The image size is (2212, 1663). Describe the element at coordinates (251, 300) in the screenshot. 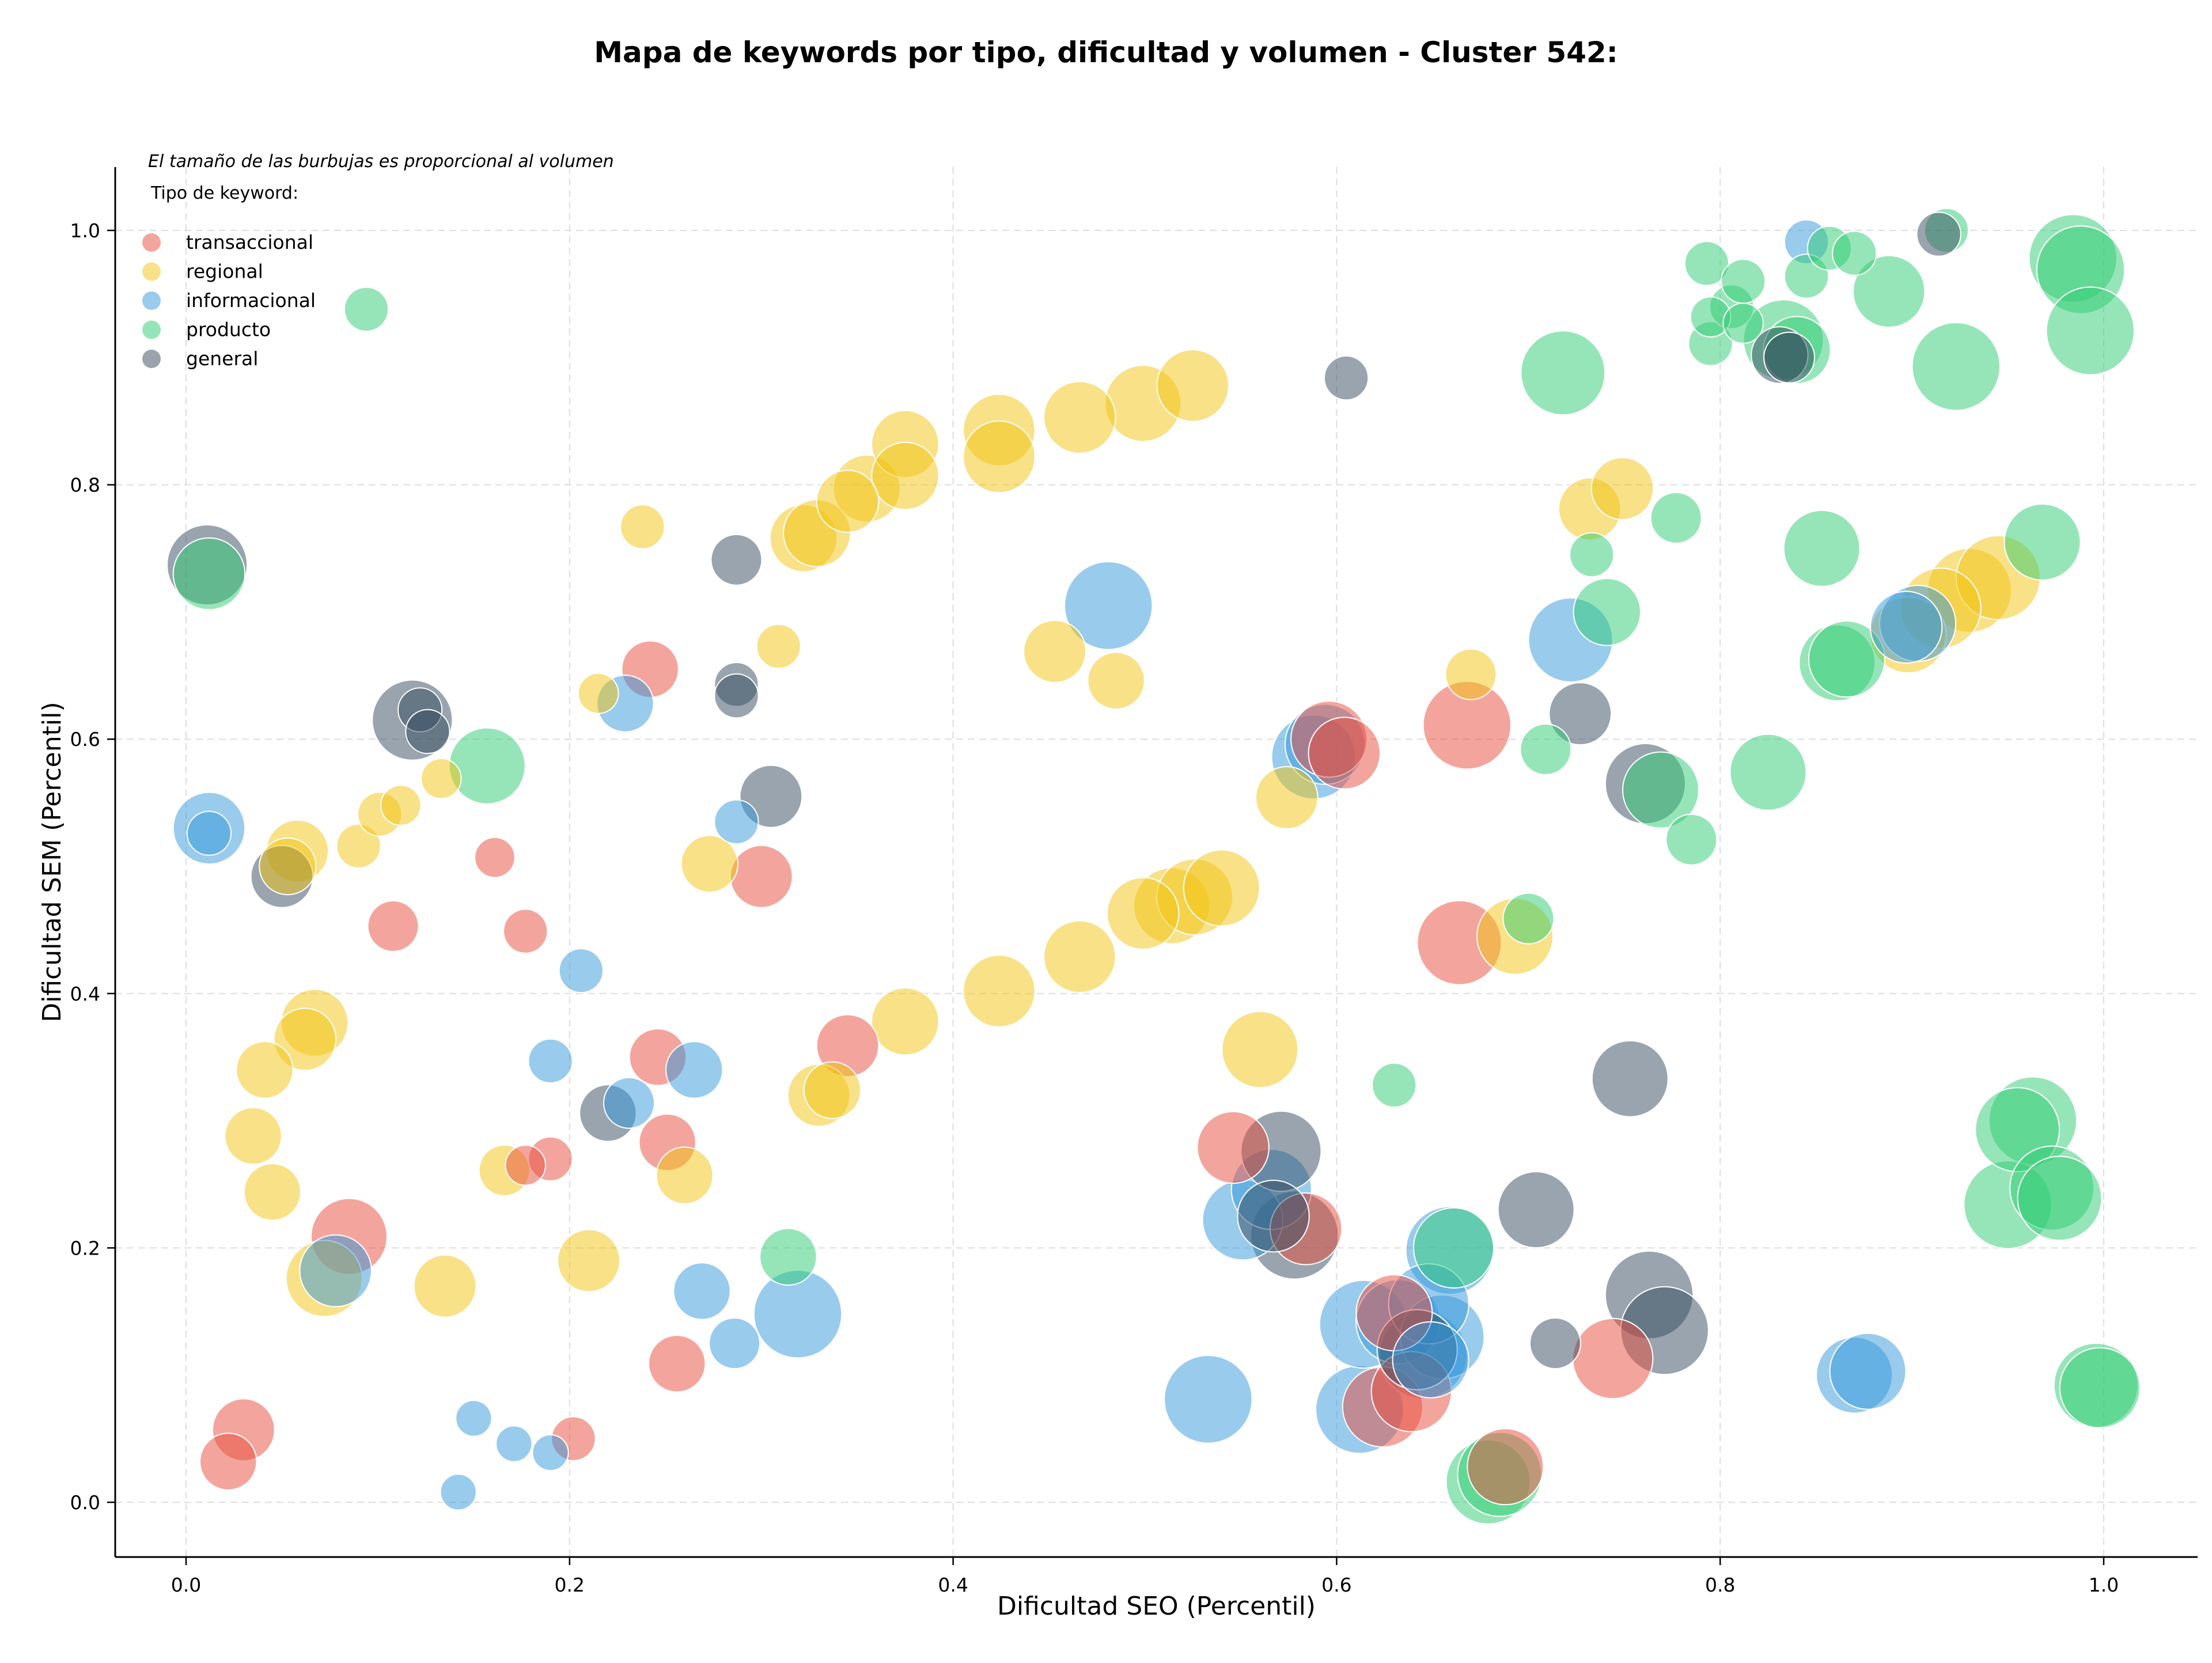

I see `legend-label-informacional: informacional` at that location.